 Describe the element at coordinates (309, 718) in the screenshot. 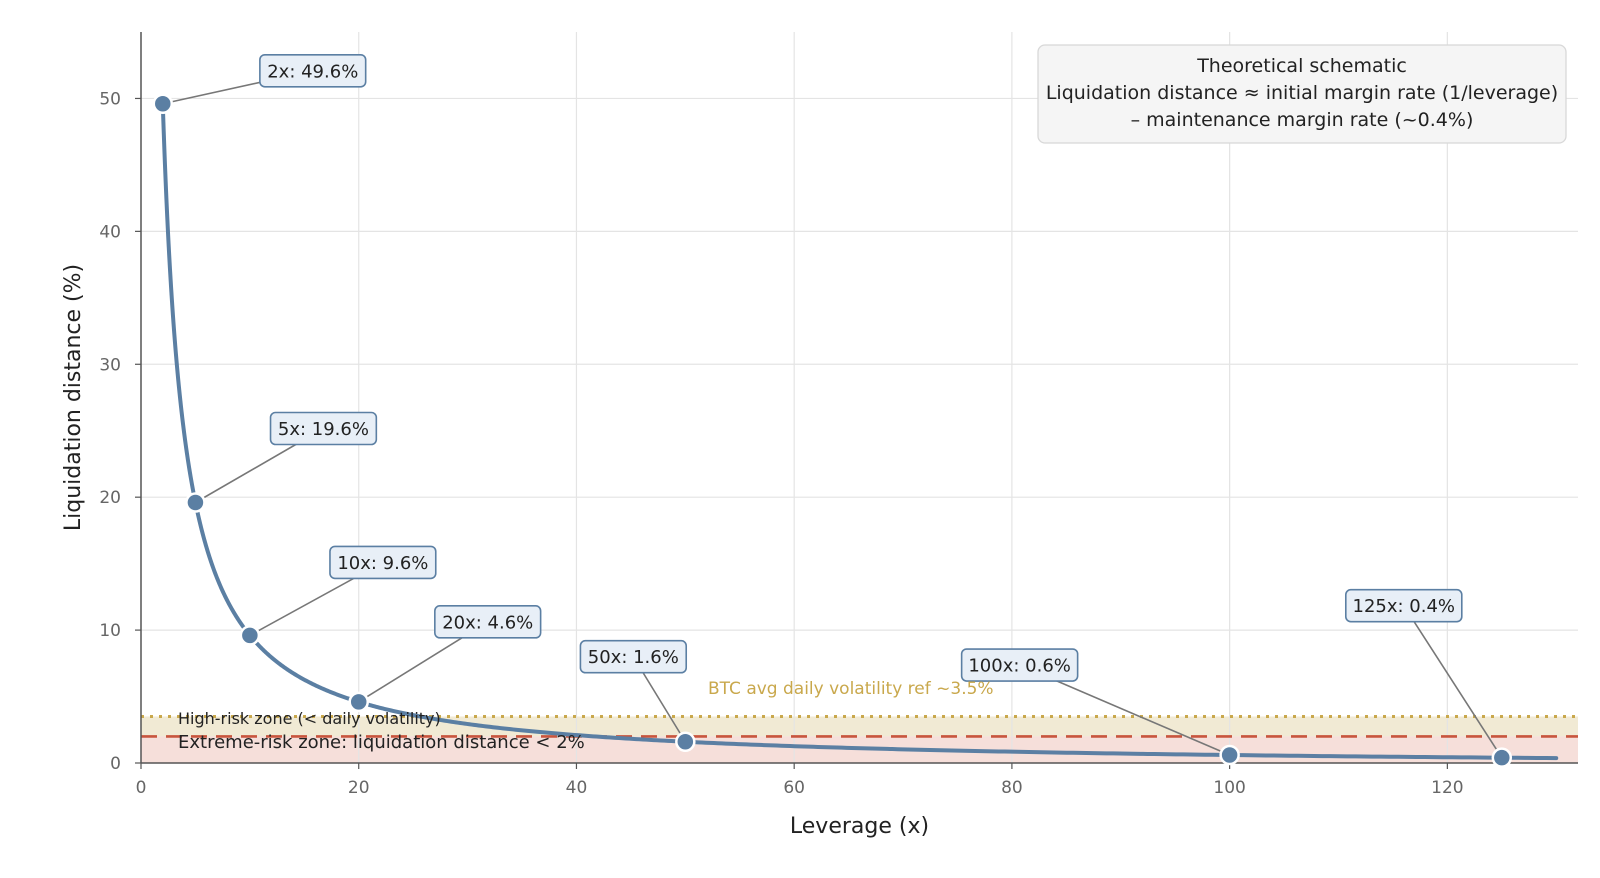

I see `high-risk-zone-label: High-risk zone (< daily volatility)` at that location.